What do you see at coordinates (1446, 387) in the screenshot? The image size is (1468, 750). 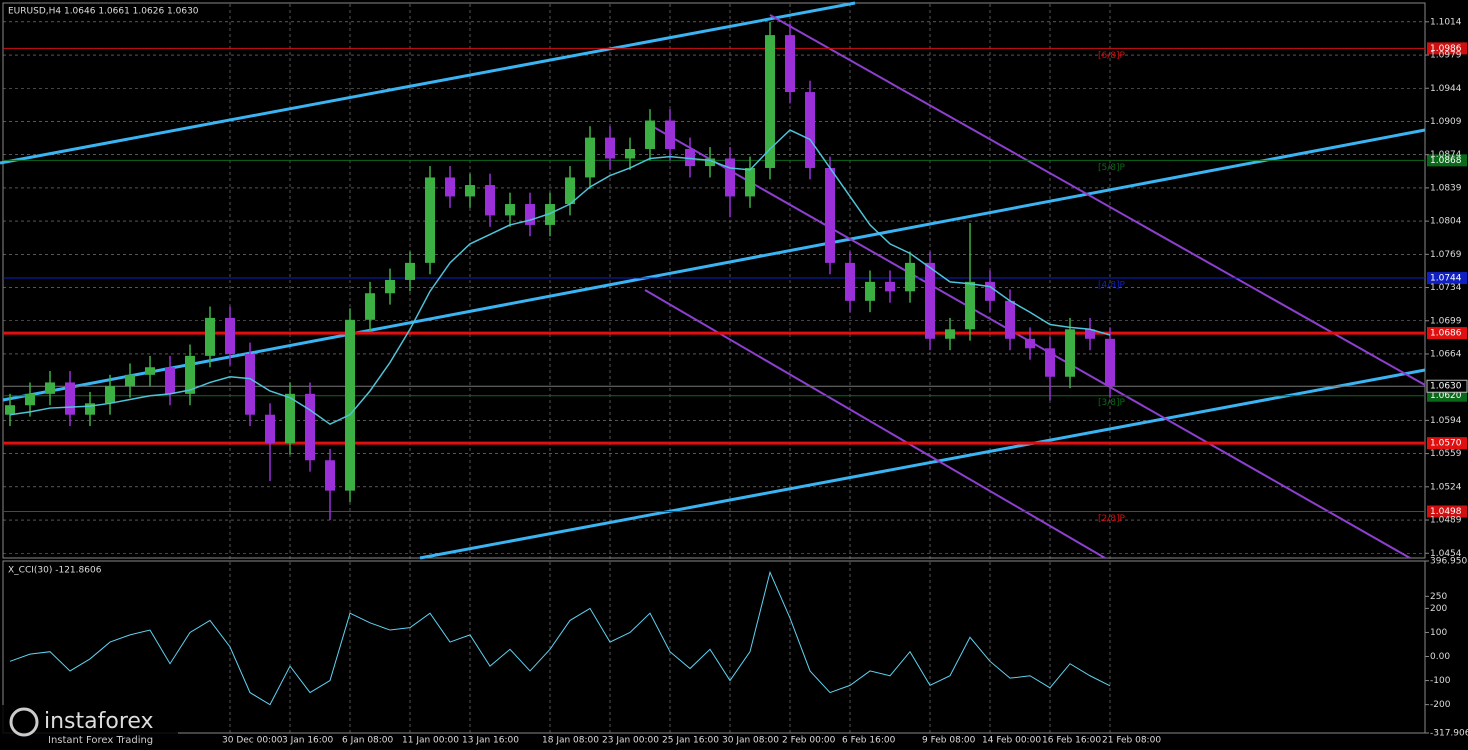 I see `price-label: 1.0630` at bounding box center [1446, 387].